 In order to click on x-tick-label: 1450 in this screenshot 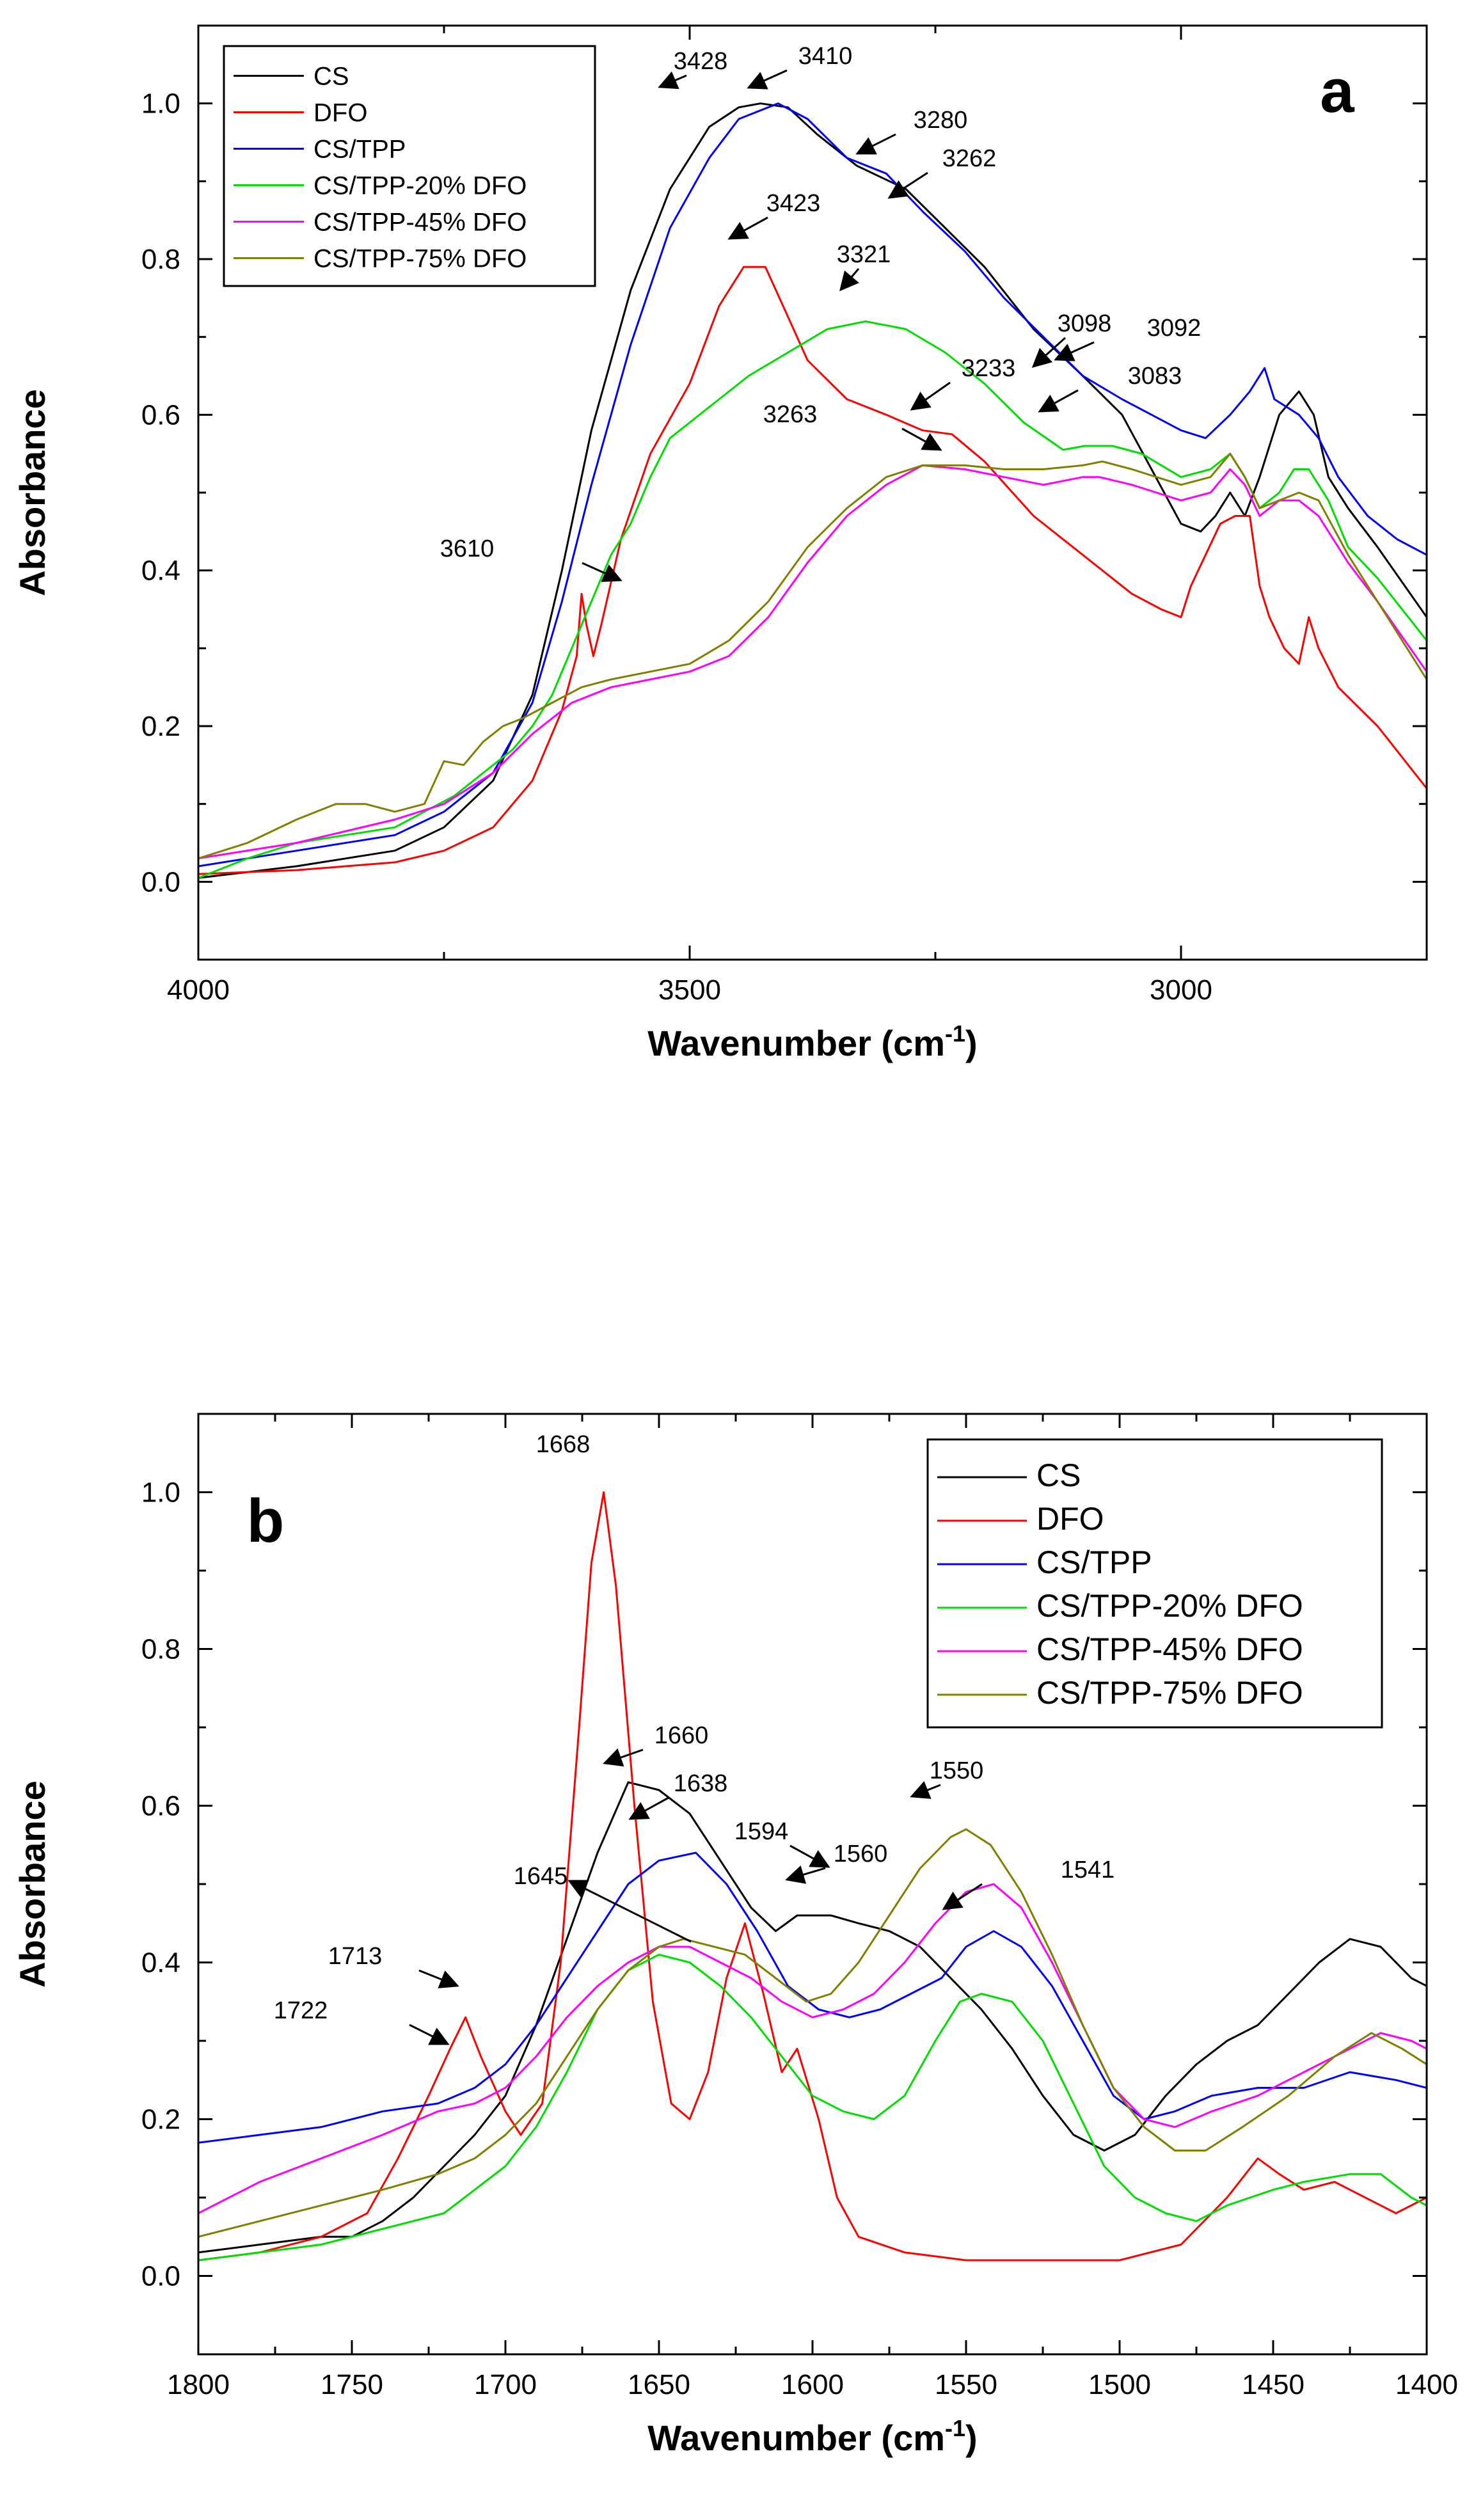, I will do `click(1273, 2384)`.